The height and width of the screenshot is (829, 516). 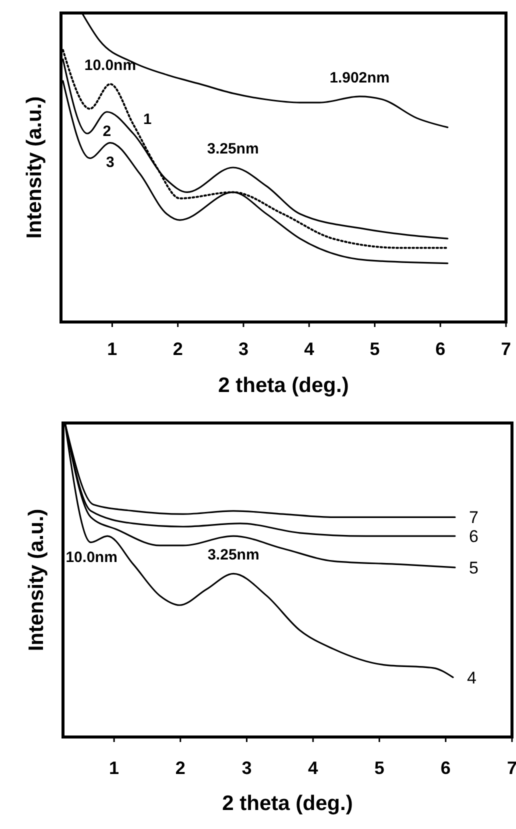 I want to click on series-label: 3, so click(x=110, y=162).